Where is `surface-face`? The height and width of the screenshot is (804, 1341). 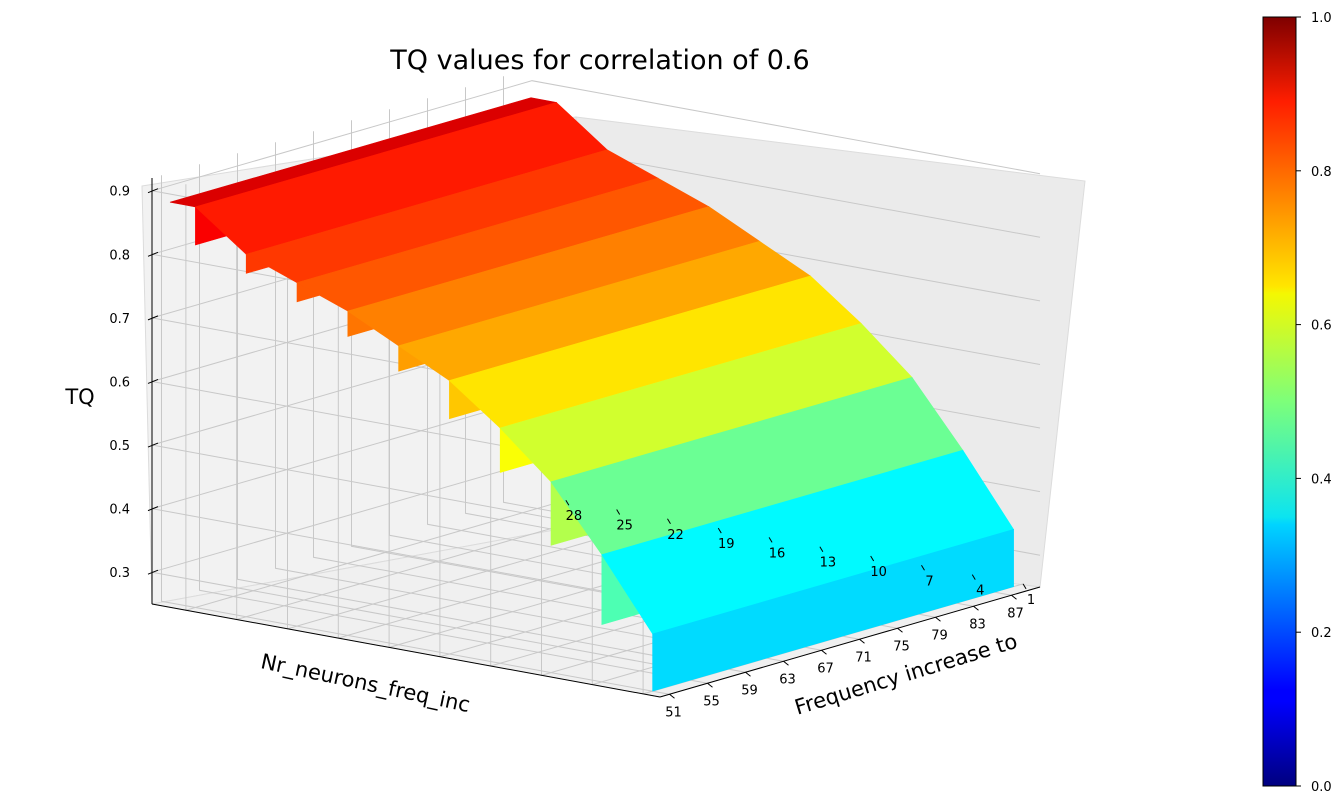 surface-face is located at coordinates (833, 610).